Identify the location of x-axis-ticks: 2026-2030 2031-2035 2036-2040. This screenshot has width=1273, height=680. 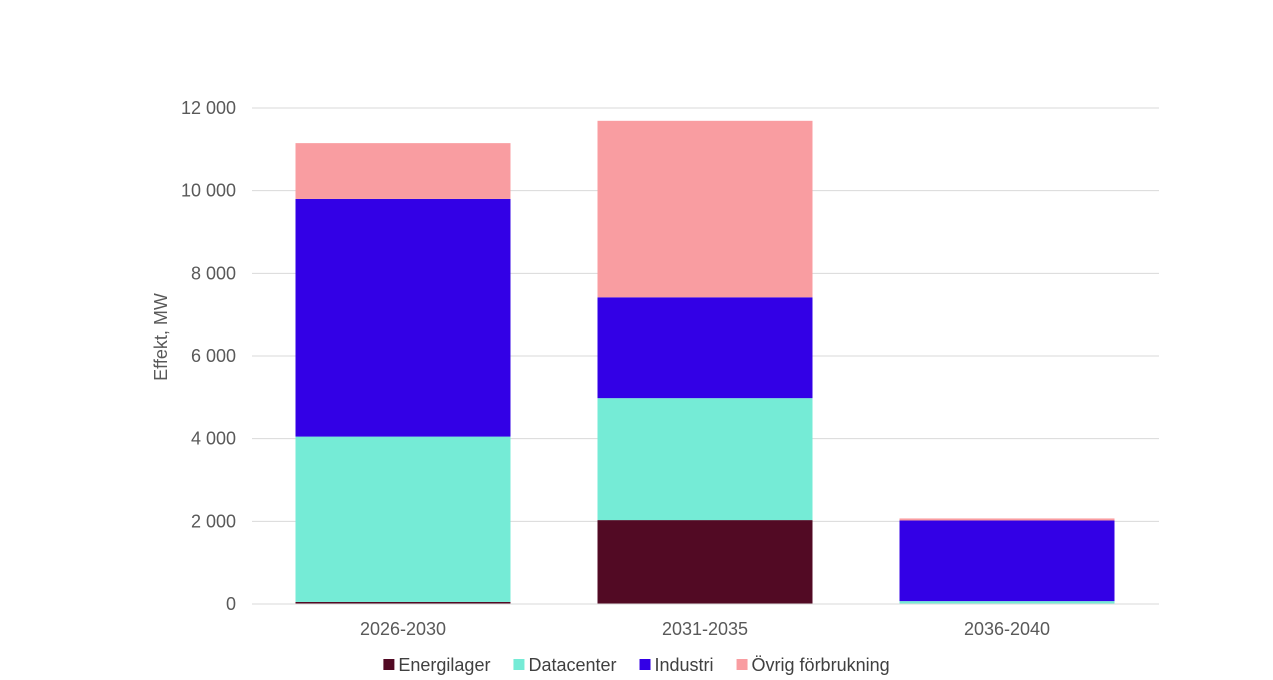
(705, 629).